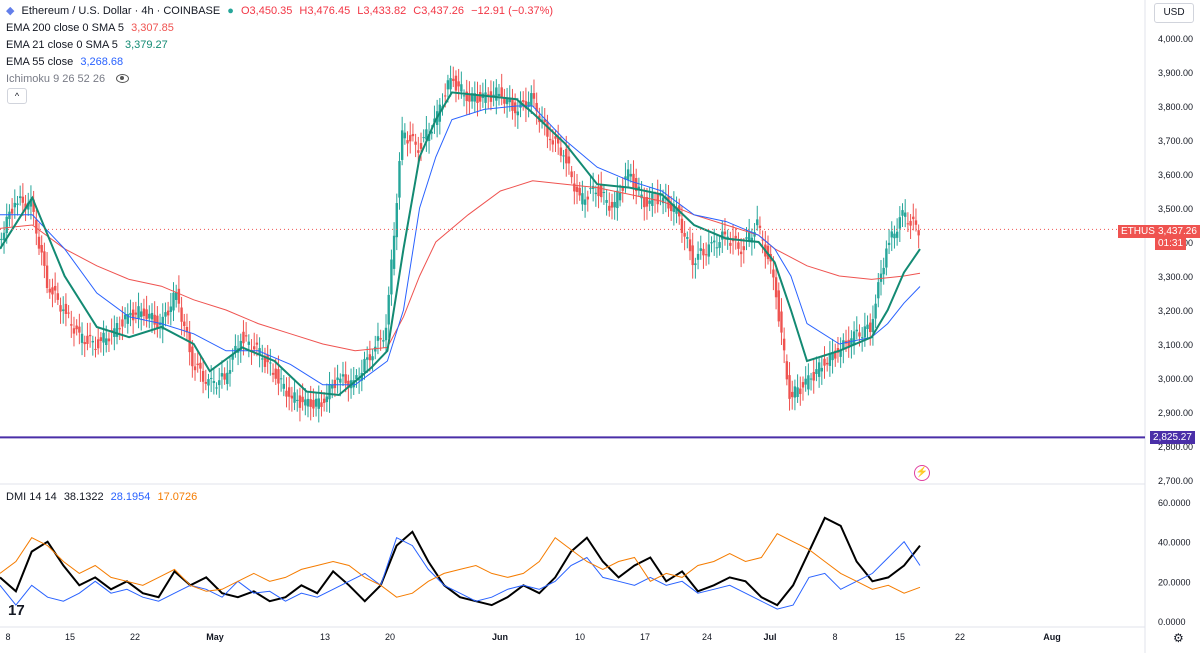 The width and height of the screenshot is (1200, 658). What do you see at coordinates (56, 79) in the screenshot?
I see `ichimoku-label: Ichimoku 9 26 52 26` at bounding box center [56, 79].